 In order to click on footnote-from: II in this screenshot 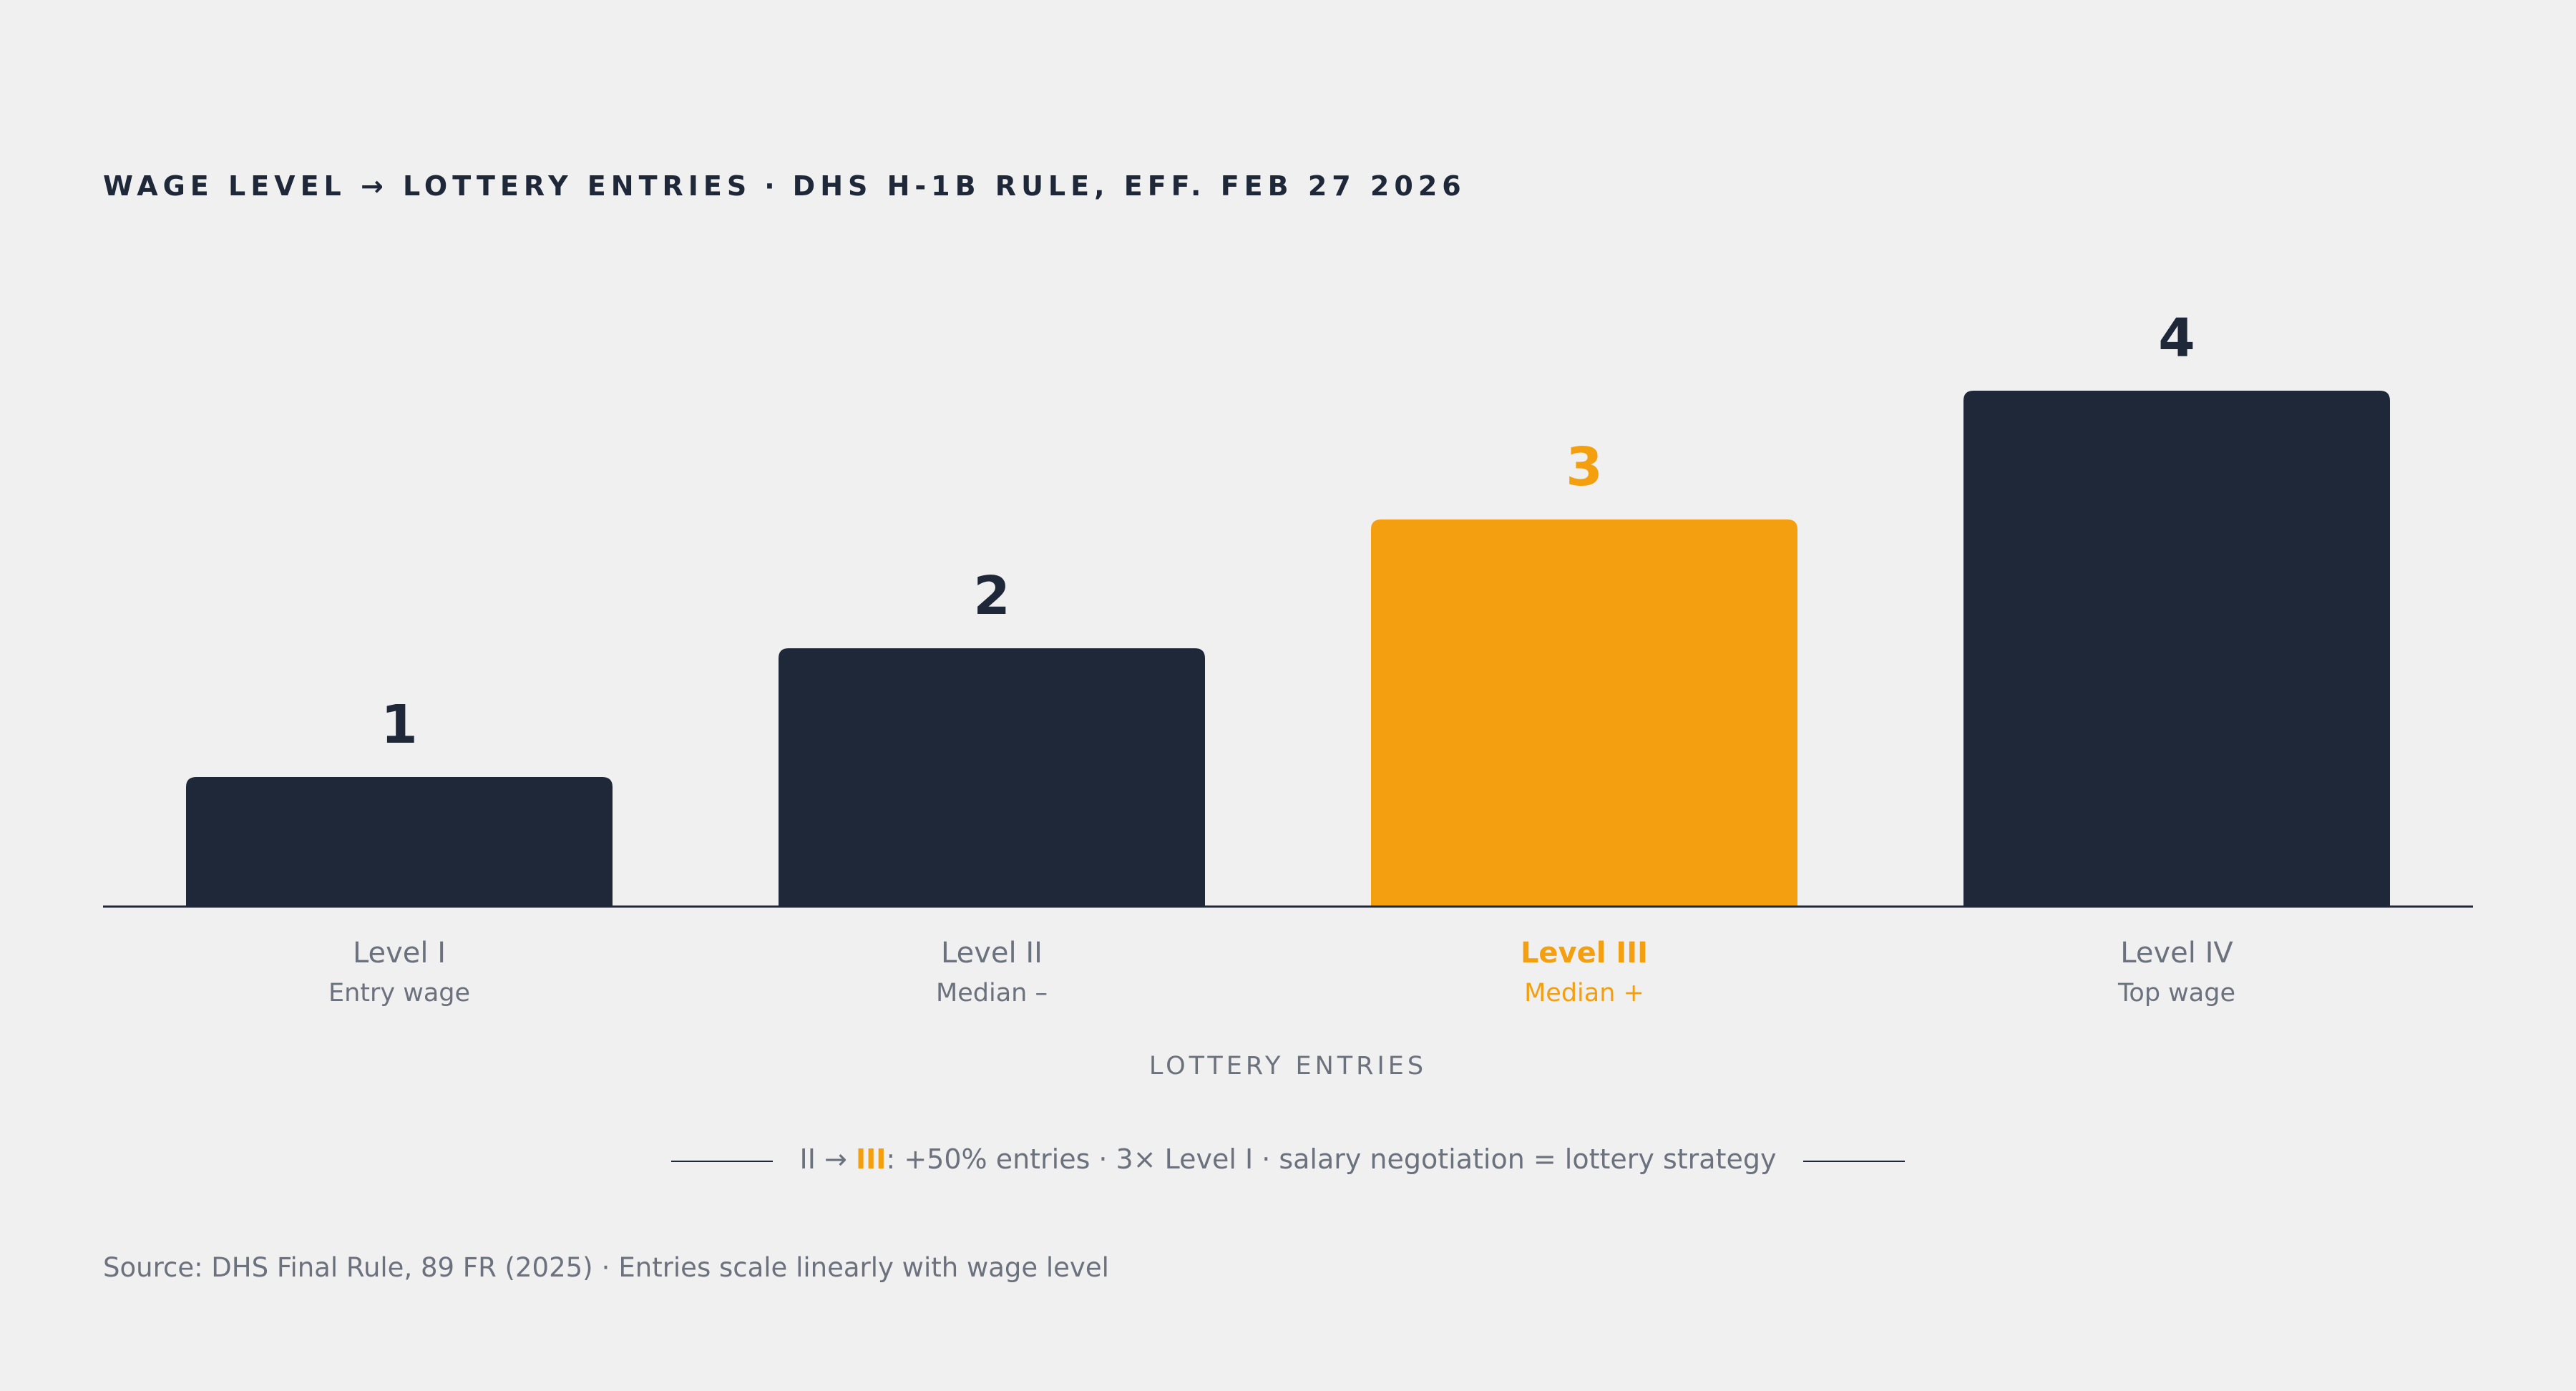, I will do `click(807, 1159)`.